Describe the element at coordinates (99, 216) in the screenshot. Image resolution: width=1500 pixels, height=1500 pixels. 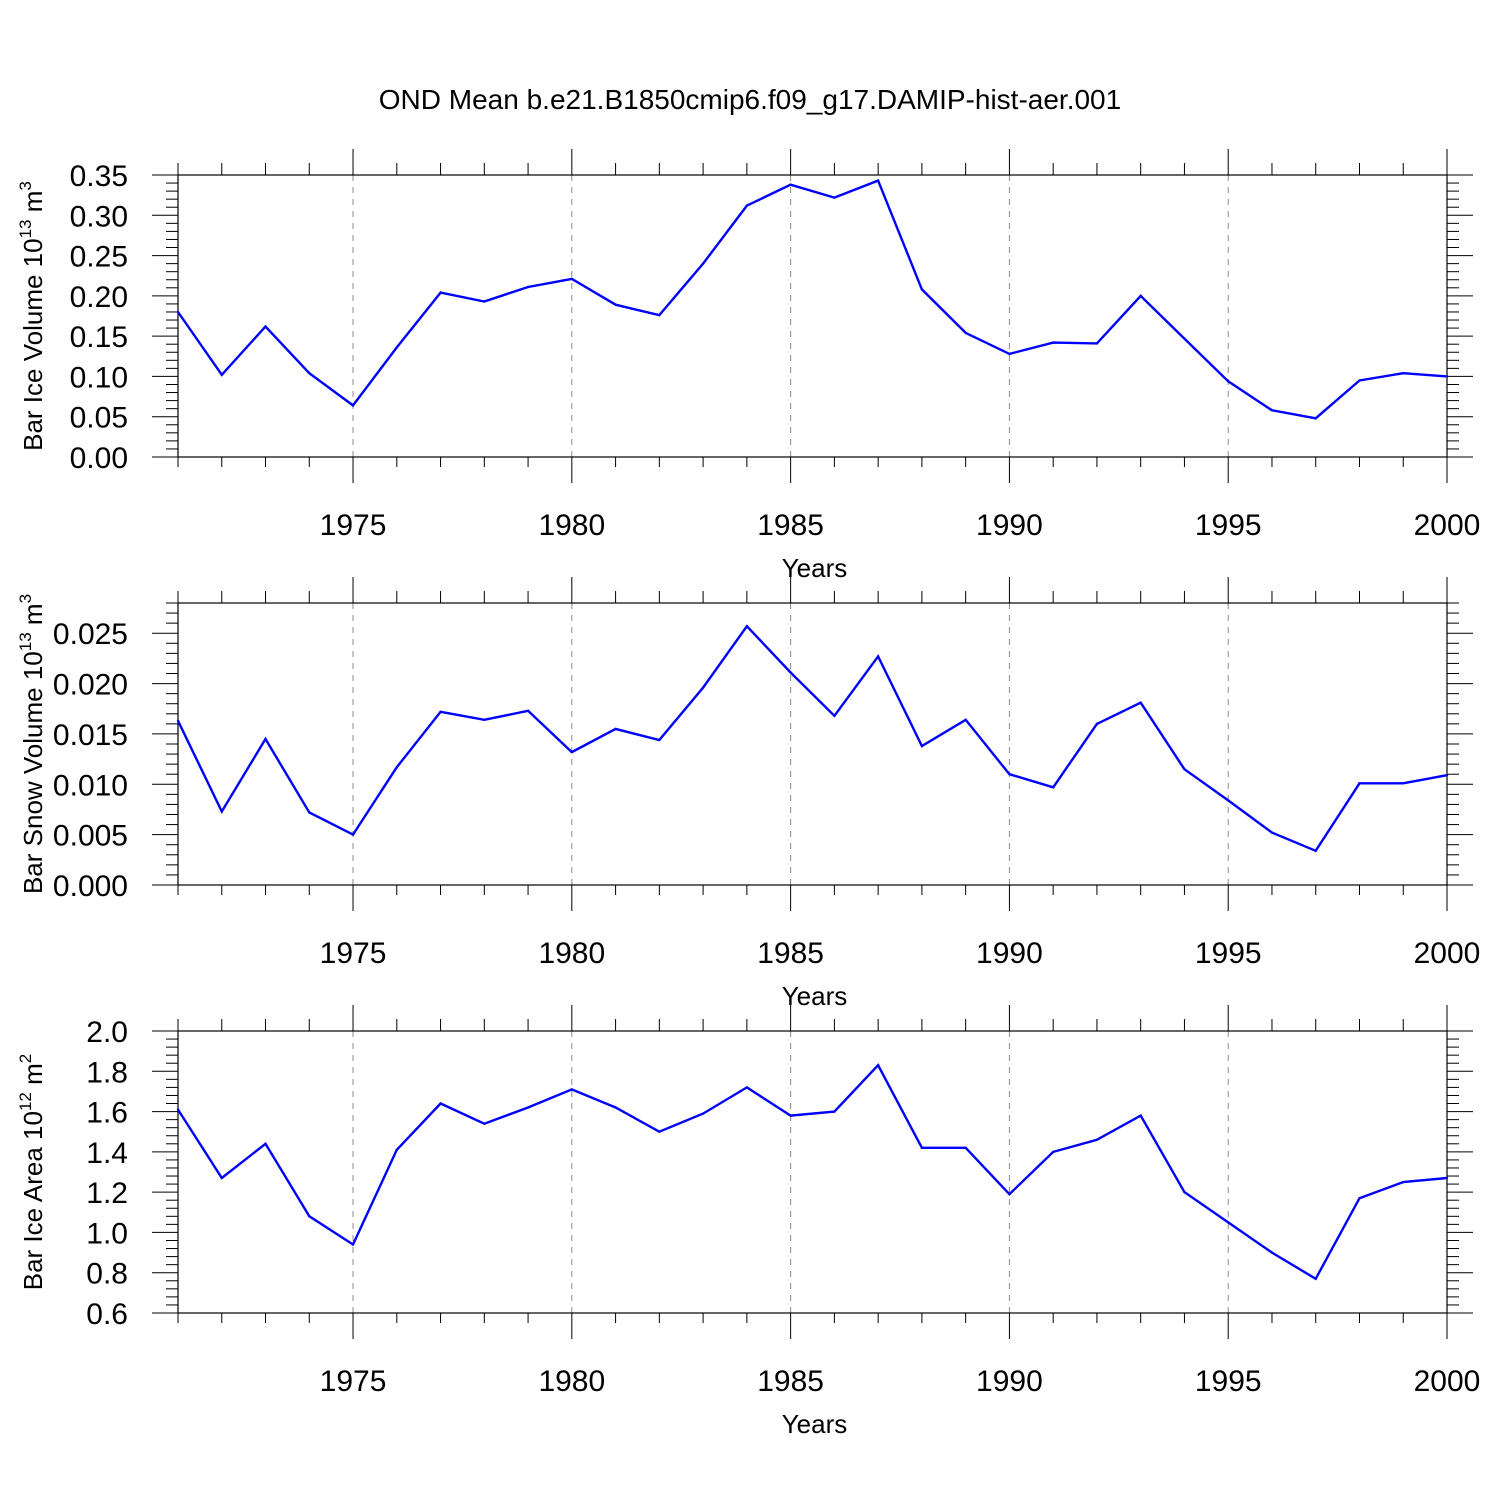
I see `y-tick-label: 0.30` at that location.